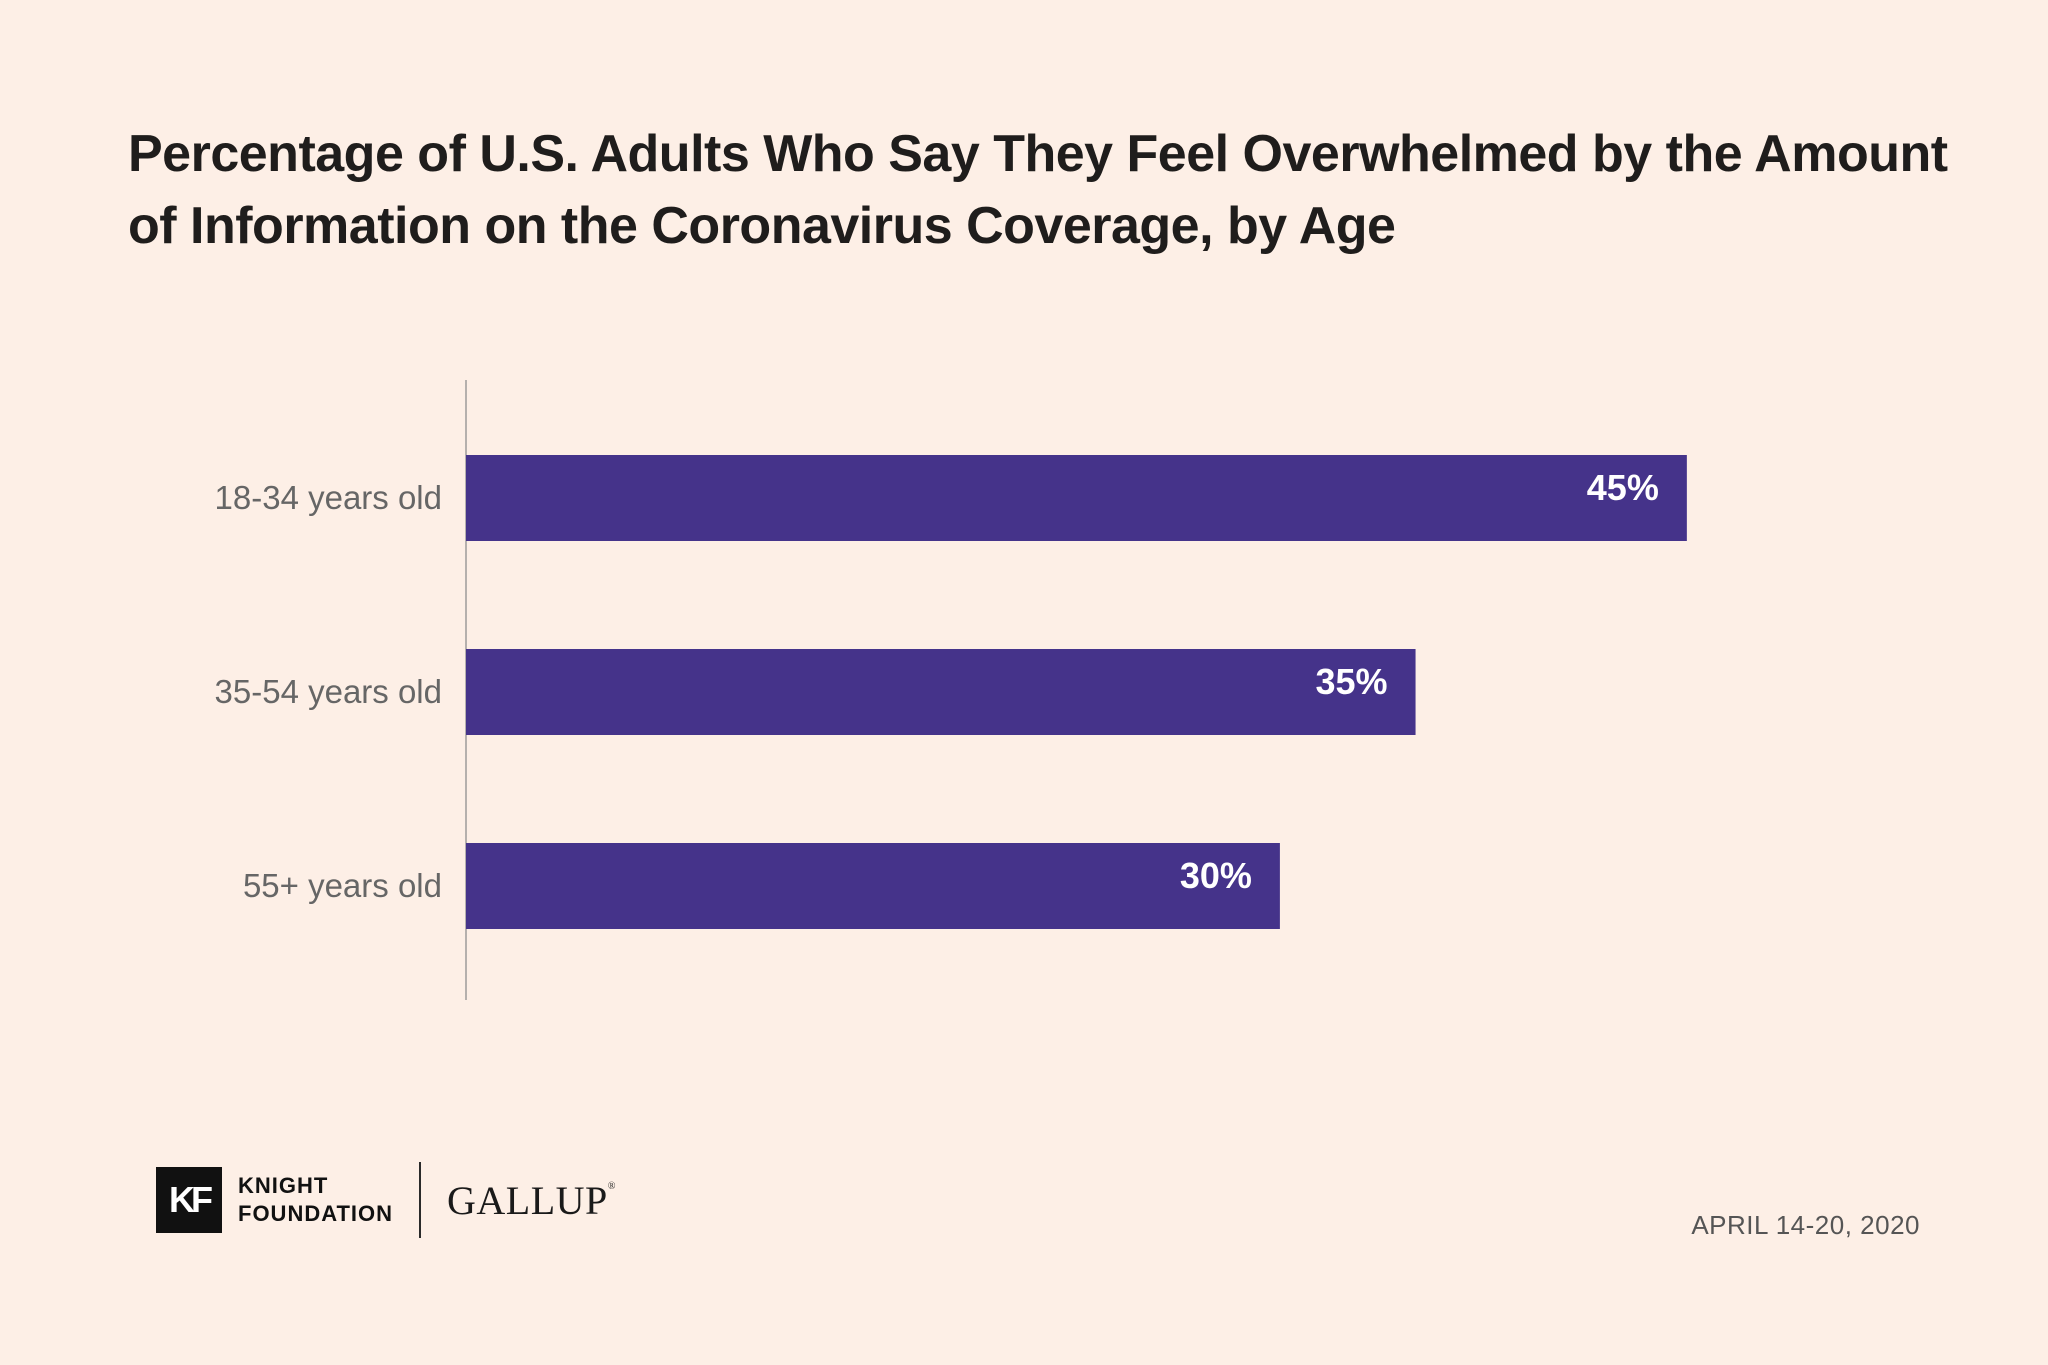 Image resolution: width=2048 pixels, height=1365 pixels. What do you see at coordinates (342, 885) in the screenshot?
I see `category-label: 55+ years old` at bounding box center [342, 885].